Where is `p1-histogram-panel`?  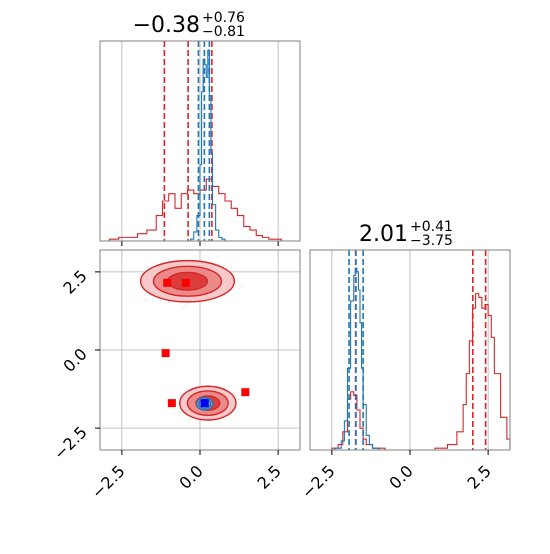 p1-histogram-panel is located at coordinates (200, 143).